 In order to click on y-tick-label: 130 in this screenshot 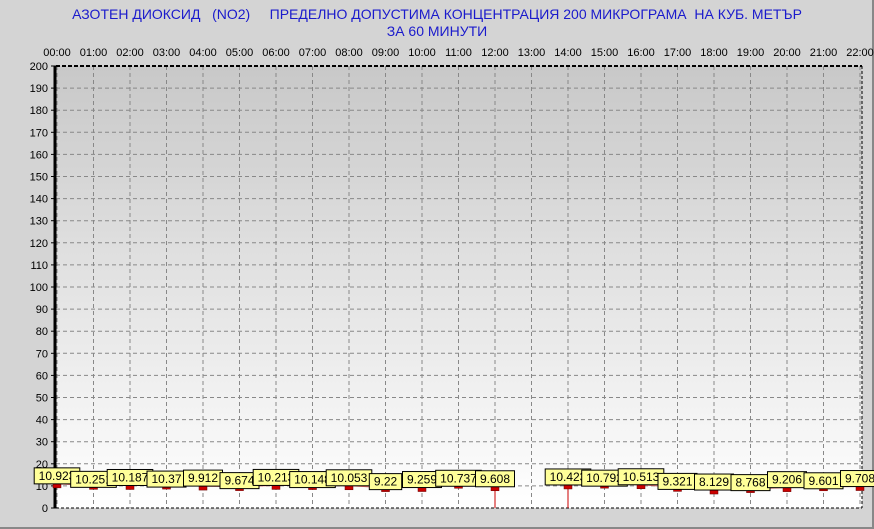, I will do `click(39, 222)`.